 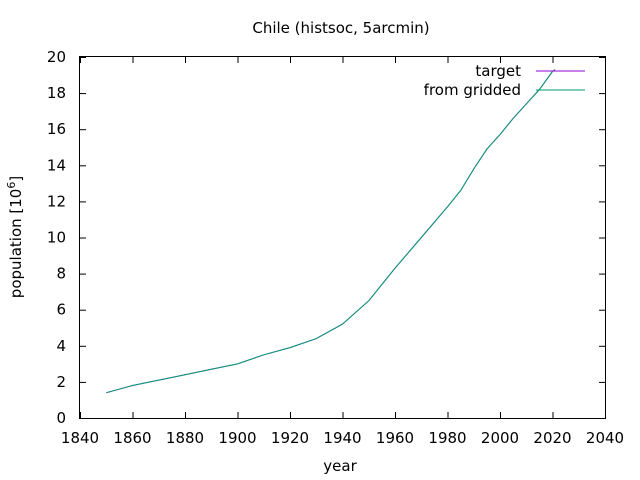 What do you see at coordinates (16, 179) in the screenshot?
I see `y-axis-label-close: ]` at bounding box center [16, 179].